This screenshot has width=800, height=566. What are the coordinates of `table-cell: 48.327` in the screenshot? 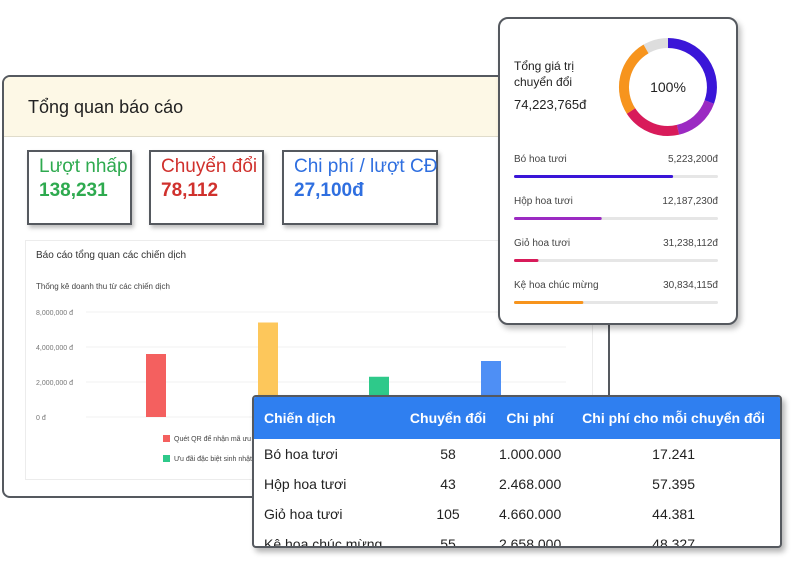 It's located at (673, 542).